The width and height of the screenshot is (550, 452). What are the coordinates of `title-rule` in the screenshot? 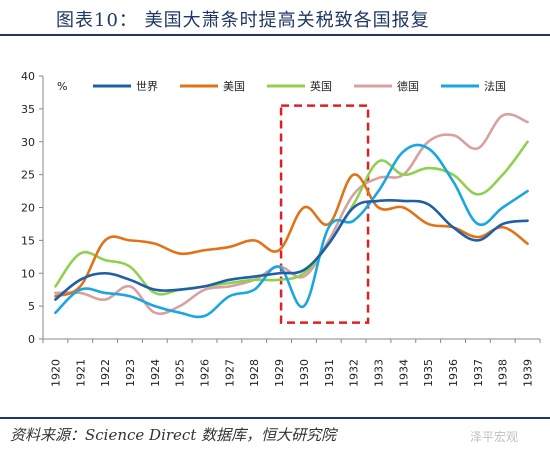 It's located at (275, 35).